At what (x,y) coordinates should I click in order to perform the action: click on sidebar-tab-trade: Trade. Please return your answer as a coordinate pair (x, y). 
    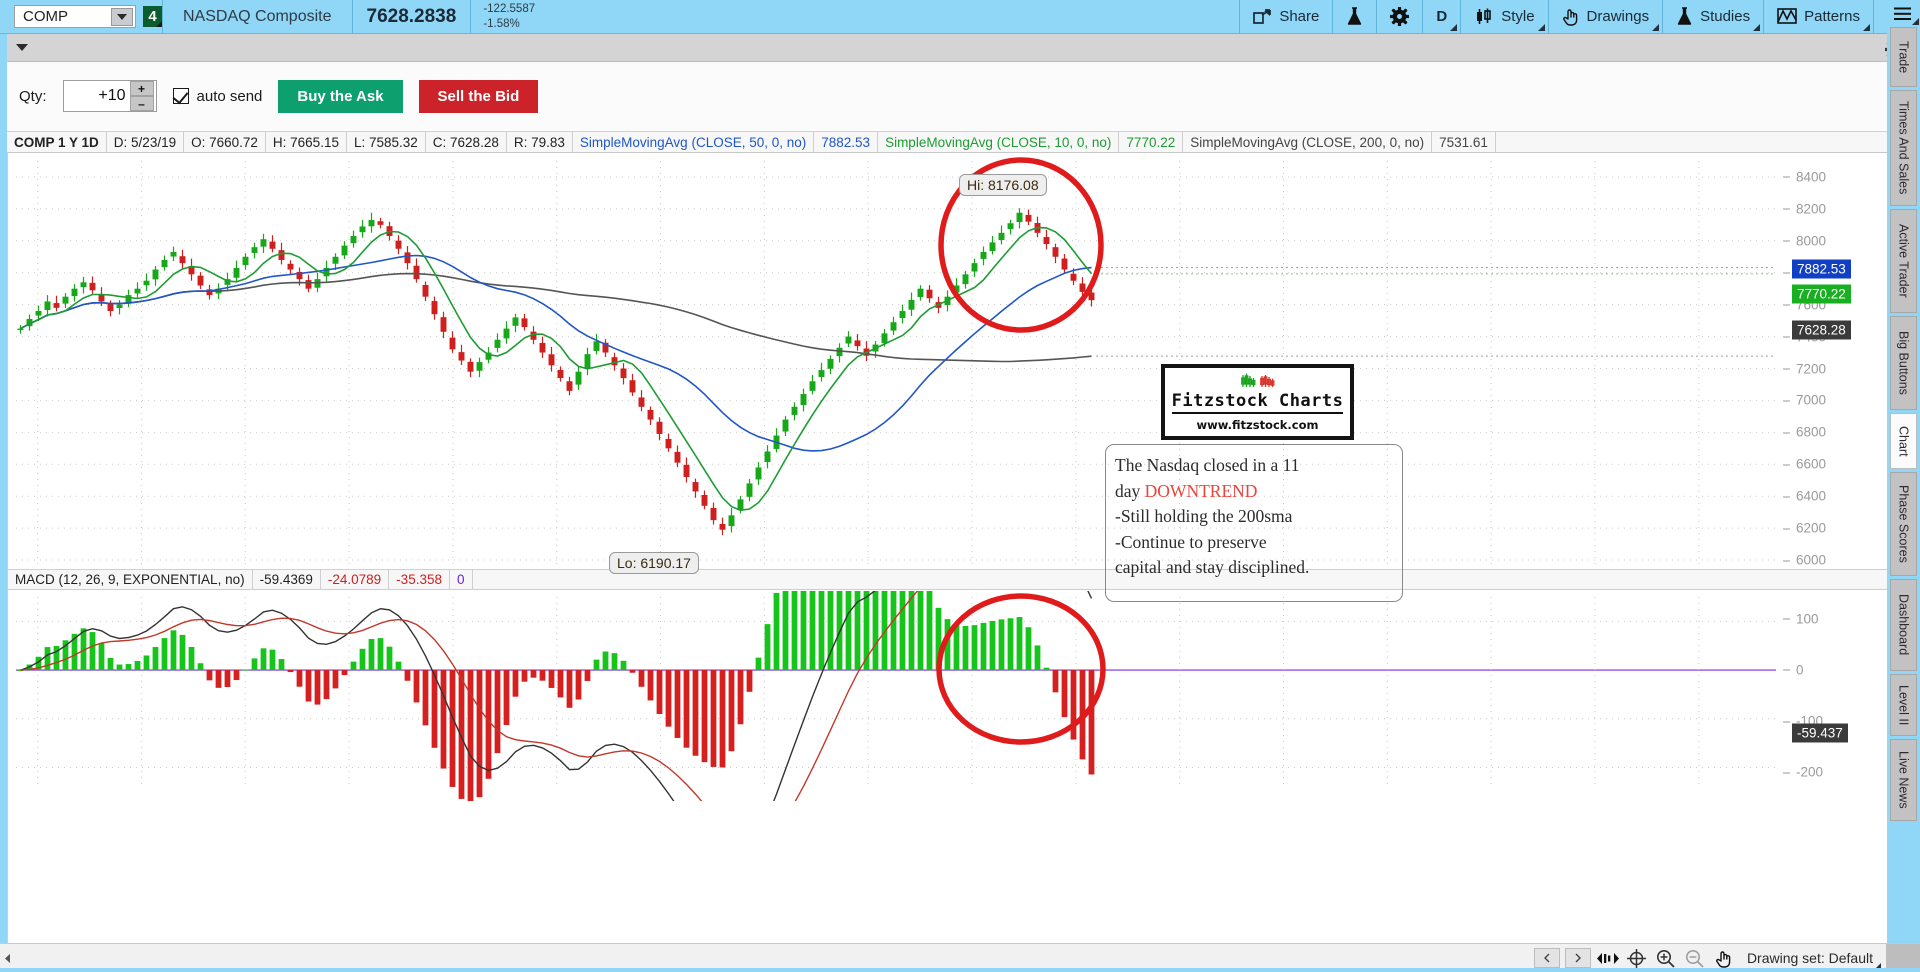
    Looking at the image, I should click on (1903, 57).